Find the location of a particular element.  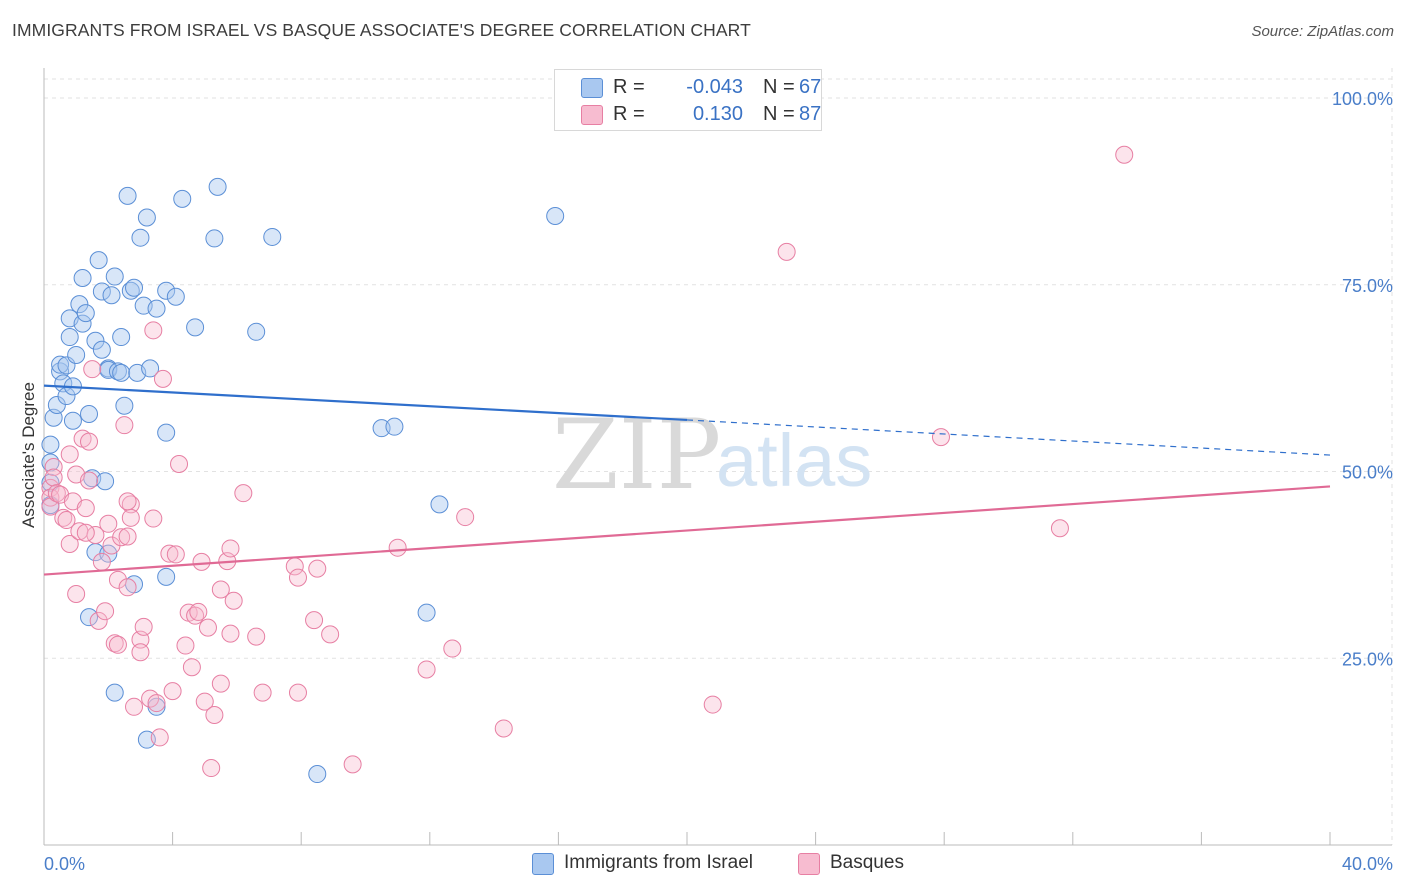

bottom-legend-swatch-basques is located at coordinates (809, 864).